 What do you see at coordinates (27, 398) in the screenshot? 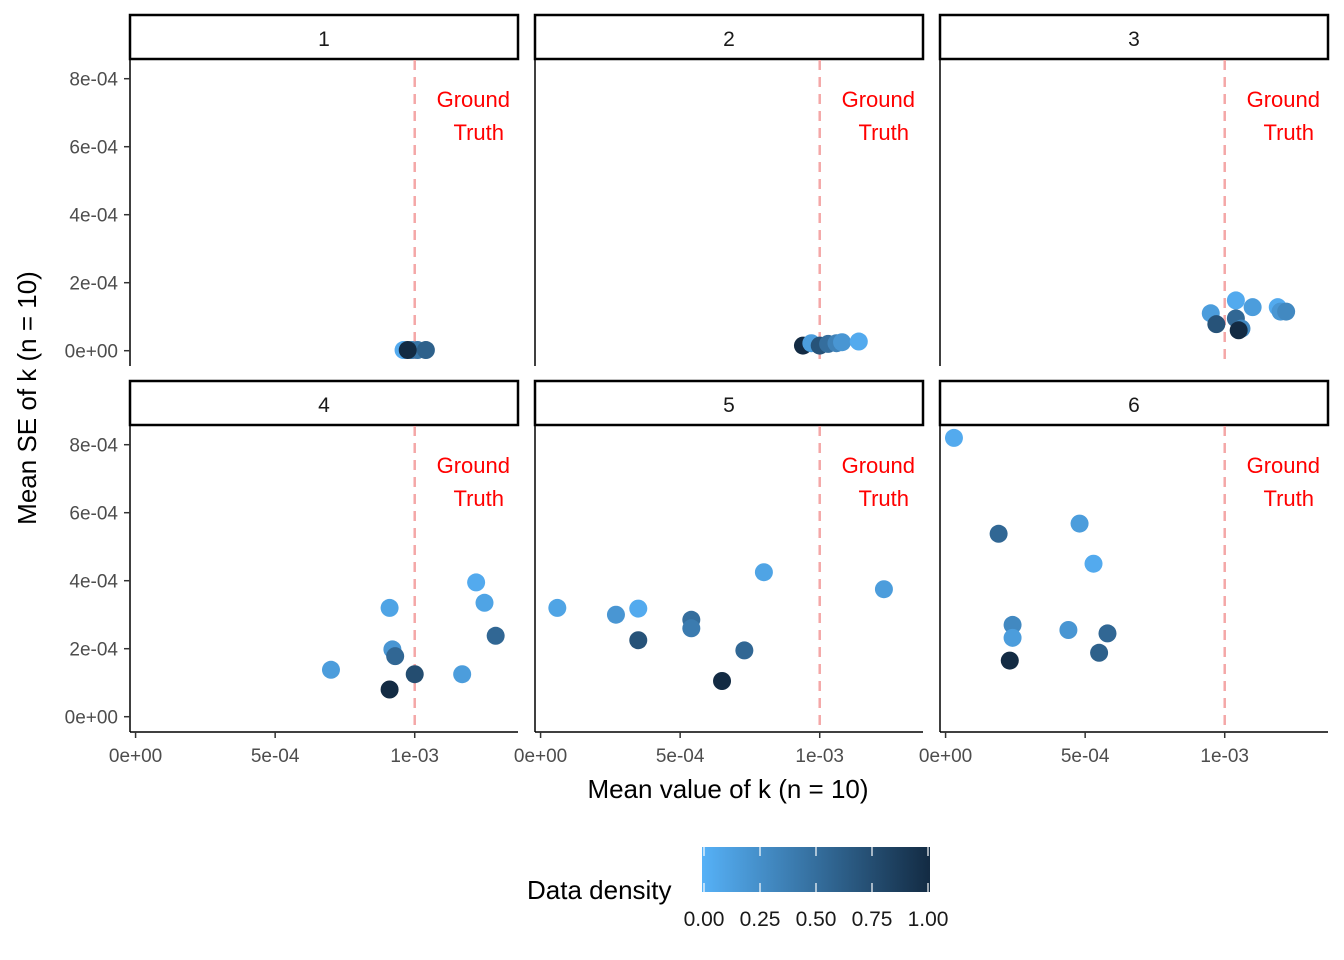
I see `y-axis-title: Mean SE of k (n = 10)` at bounding box center [27, 398].